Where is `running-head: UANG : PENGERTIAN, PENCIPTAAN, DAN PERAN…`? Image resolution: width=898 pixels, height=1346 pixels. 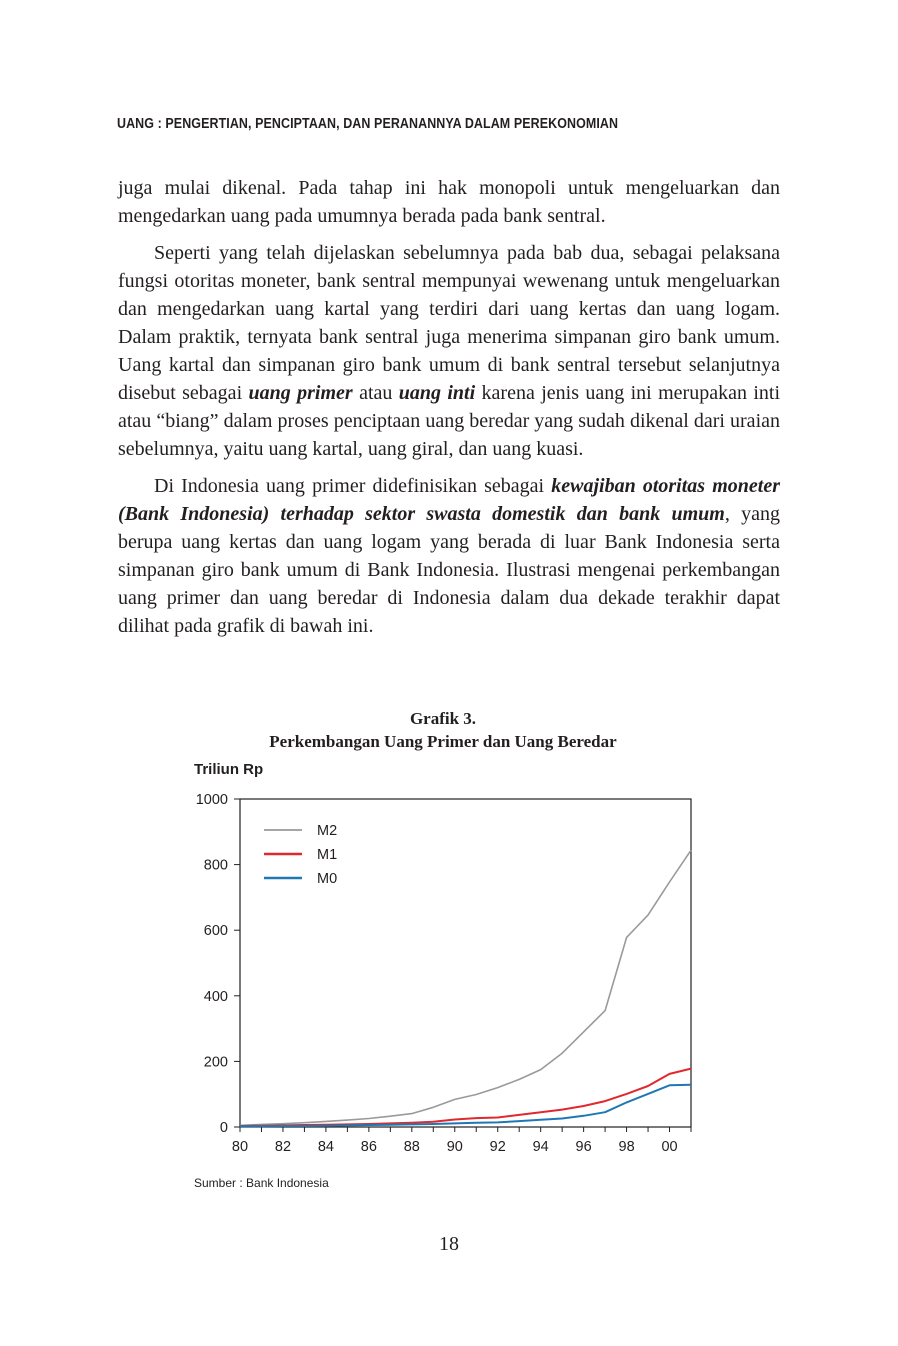 running-head: UANG : PENGERTIAN, PENCIPTAAN, DAN PERAN… is located at coordinates (368, 124).